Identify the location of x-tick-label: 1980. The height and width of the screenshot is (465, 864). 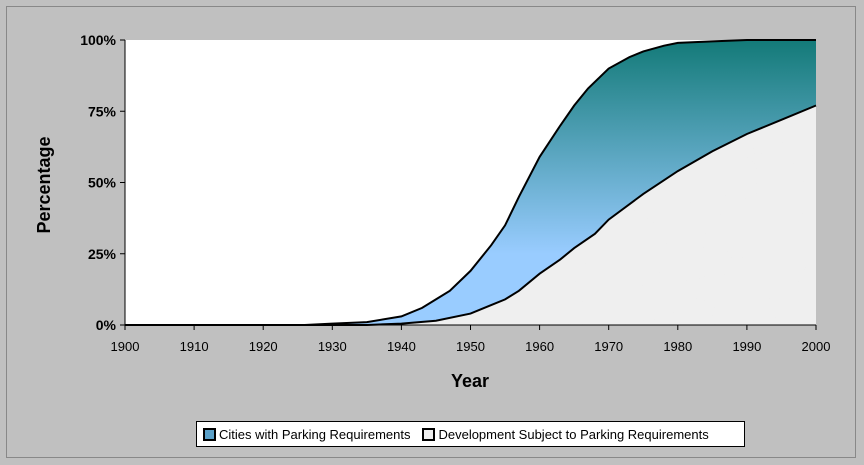
(677, 346).